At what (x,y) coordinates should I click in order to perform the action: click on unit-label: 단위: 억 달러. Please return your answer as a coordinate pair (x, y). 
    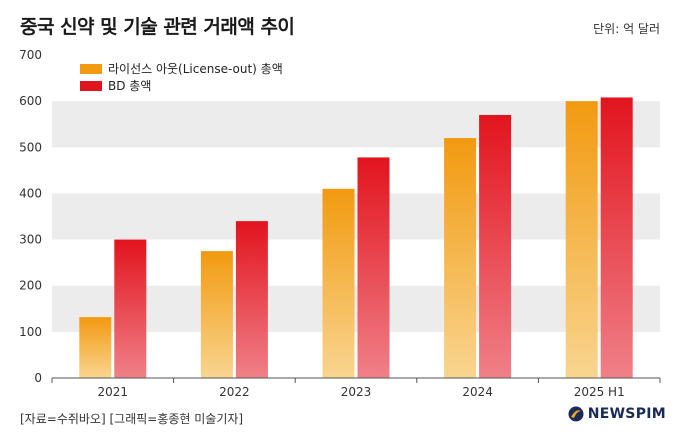
    Looking at the image, I should click on (626, 29).